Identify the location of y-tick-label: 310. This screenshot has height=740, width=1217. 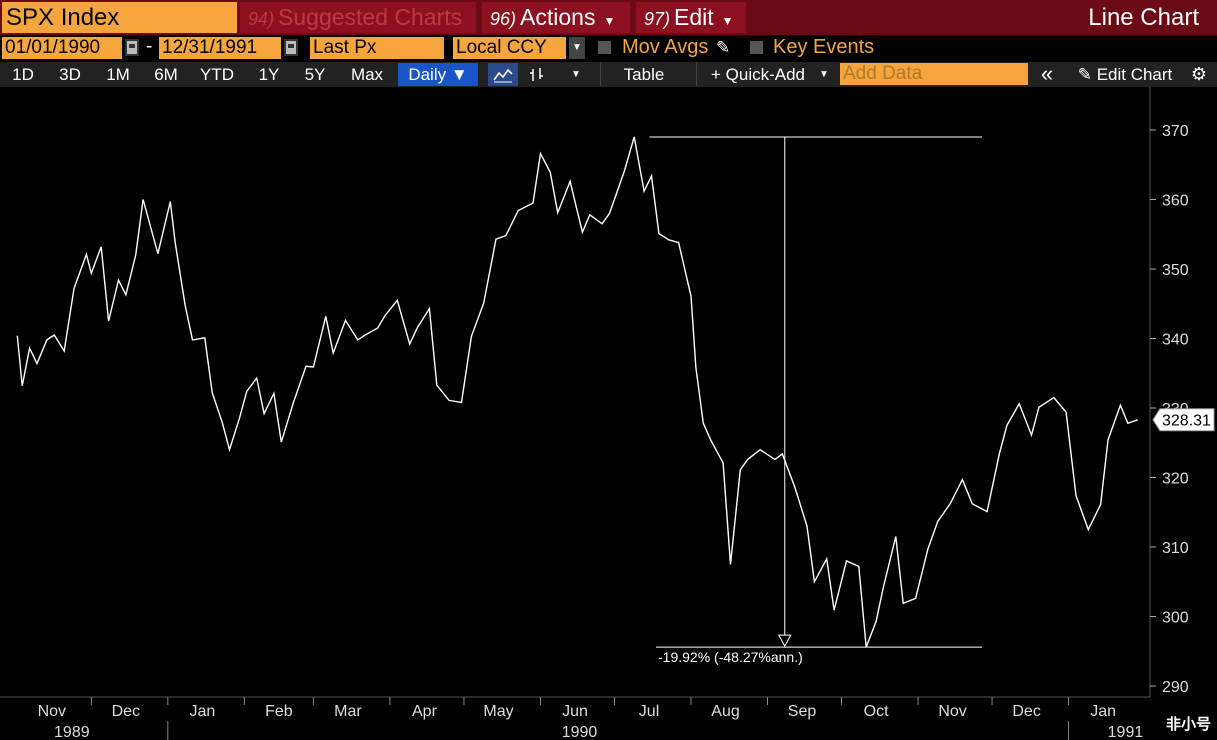
(1175, 548).